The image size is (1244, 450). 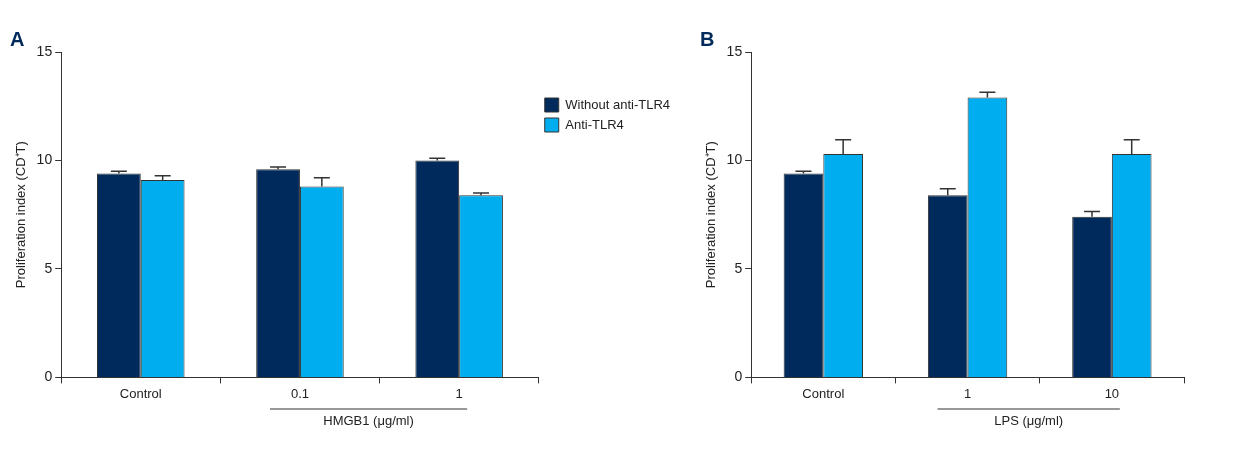 What do you see at coordinates (17, 38) in the screenshot?
I see `chart-title: A` at bounding box center [17, 38].